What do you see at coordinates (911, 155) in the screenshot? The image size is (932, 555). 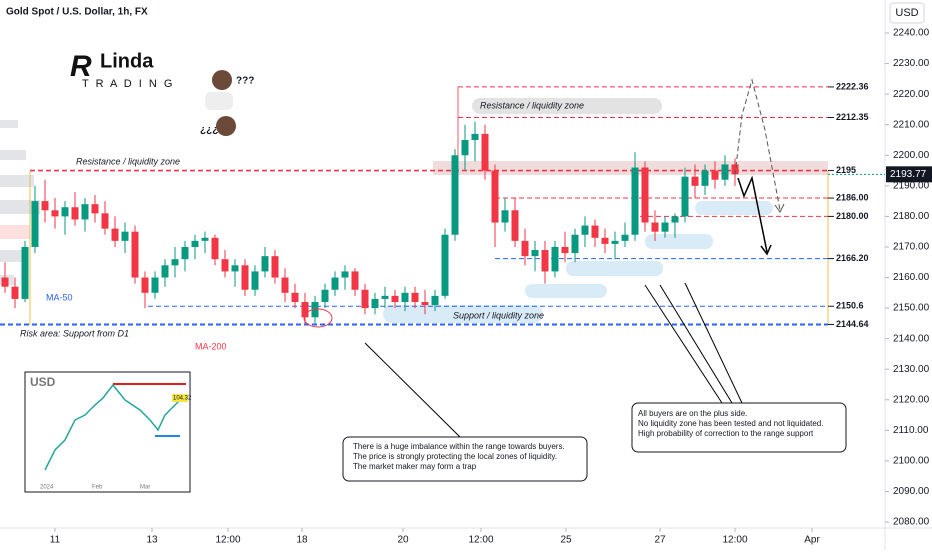 I see `y-tick-label: 2200.00` at bounding box center [911, 155].